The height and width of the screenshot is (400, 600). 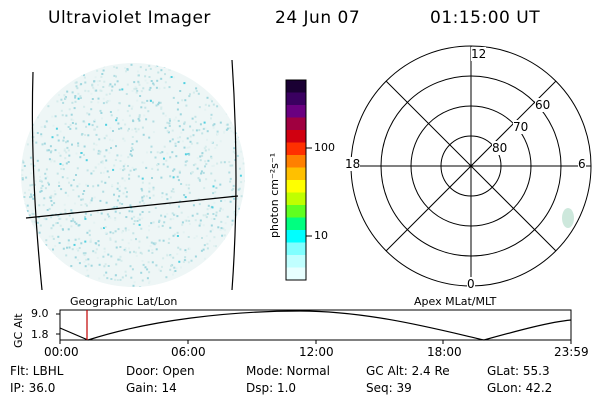 I want to click on time-label: 01:15:00 UT, so click(x=485, y=18).